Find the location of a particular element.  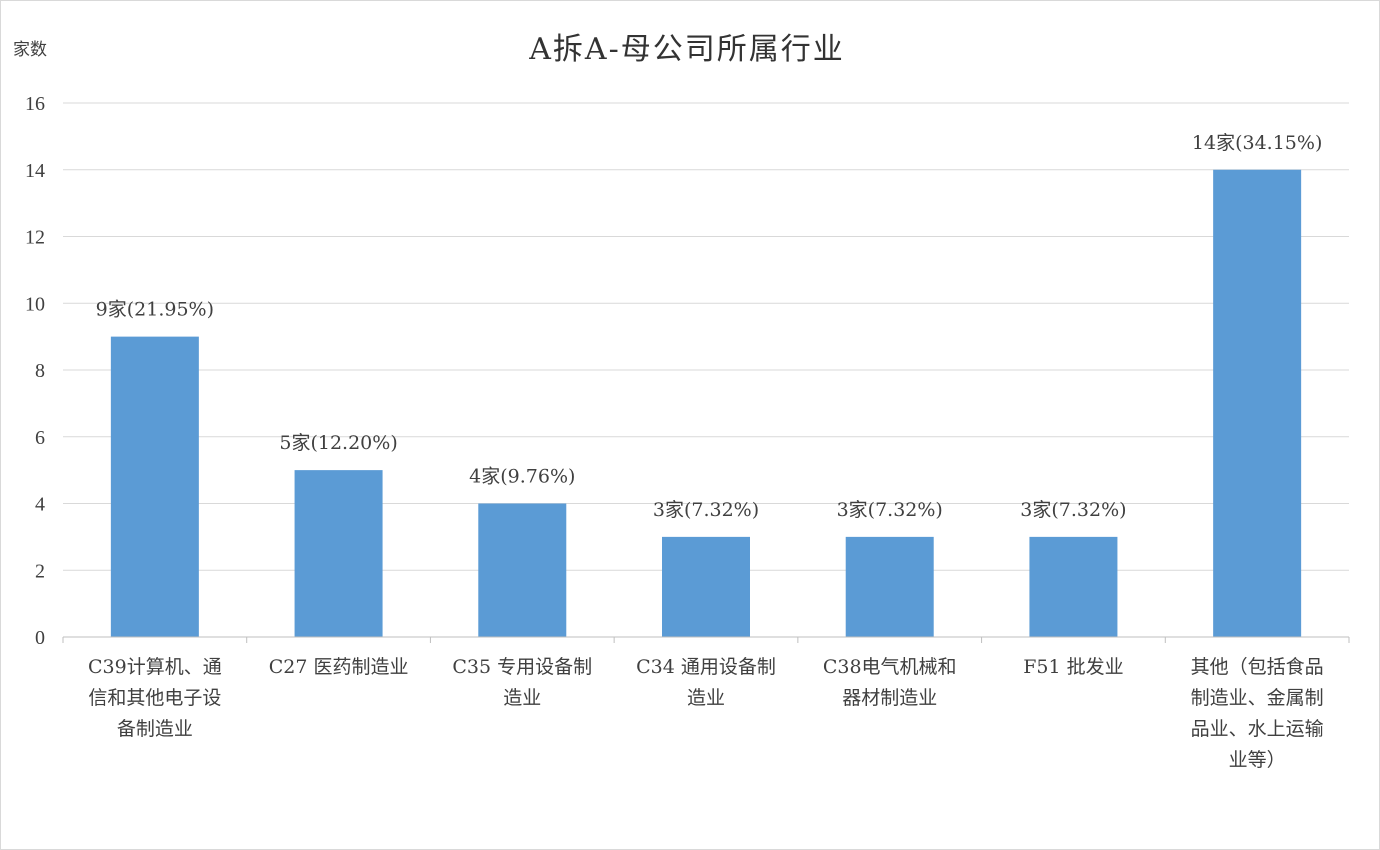

bar-data-label: 4家(9.76%) is located at coordinates (522, 477).